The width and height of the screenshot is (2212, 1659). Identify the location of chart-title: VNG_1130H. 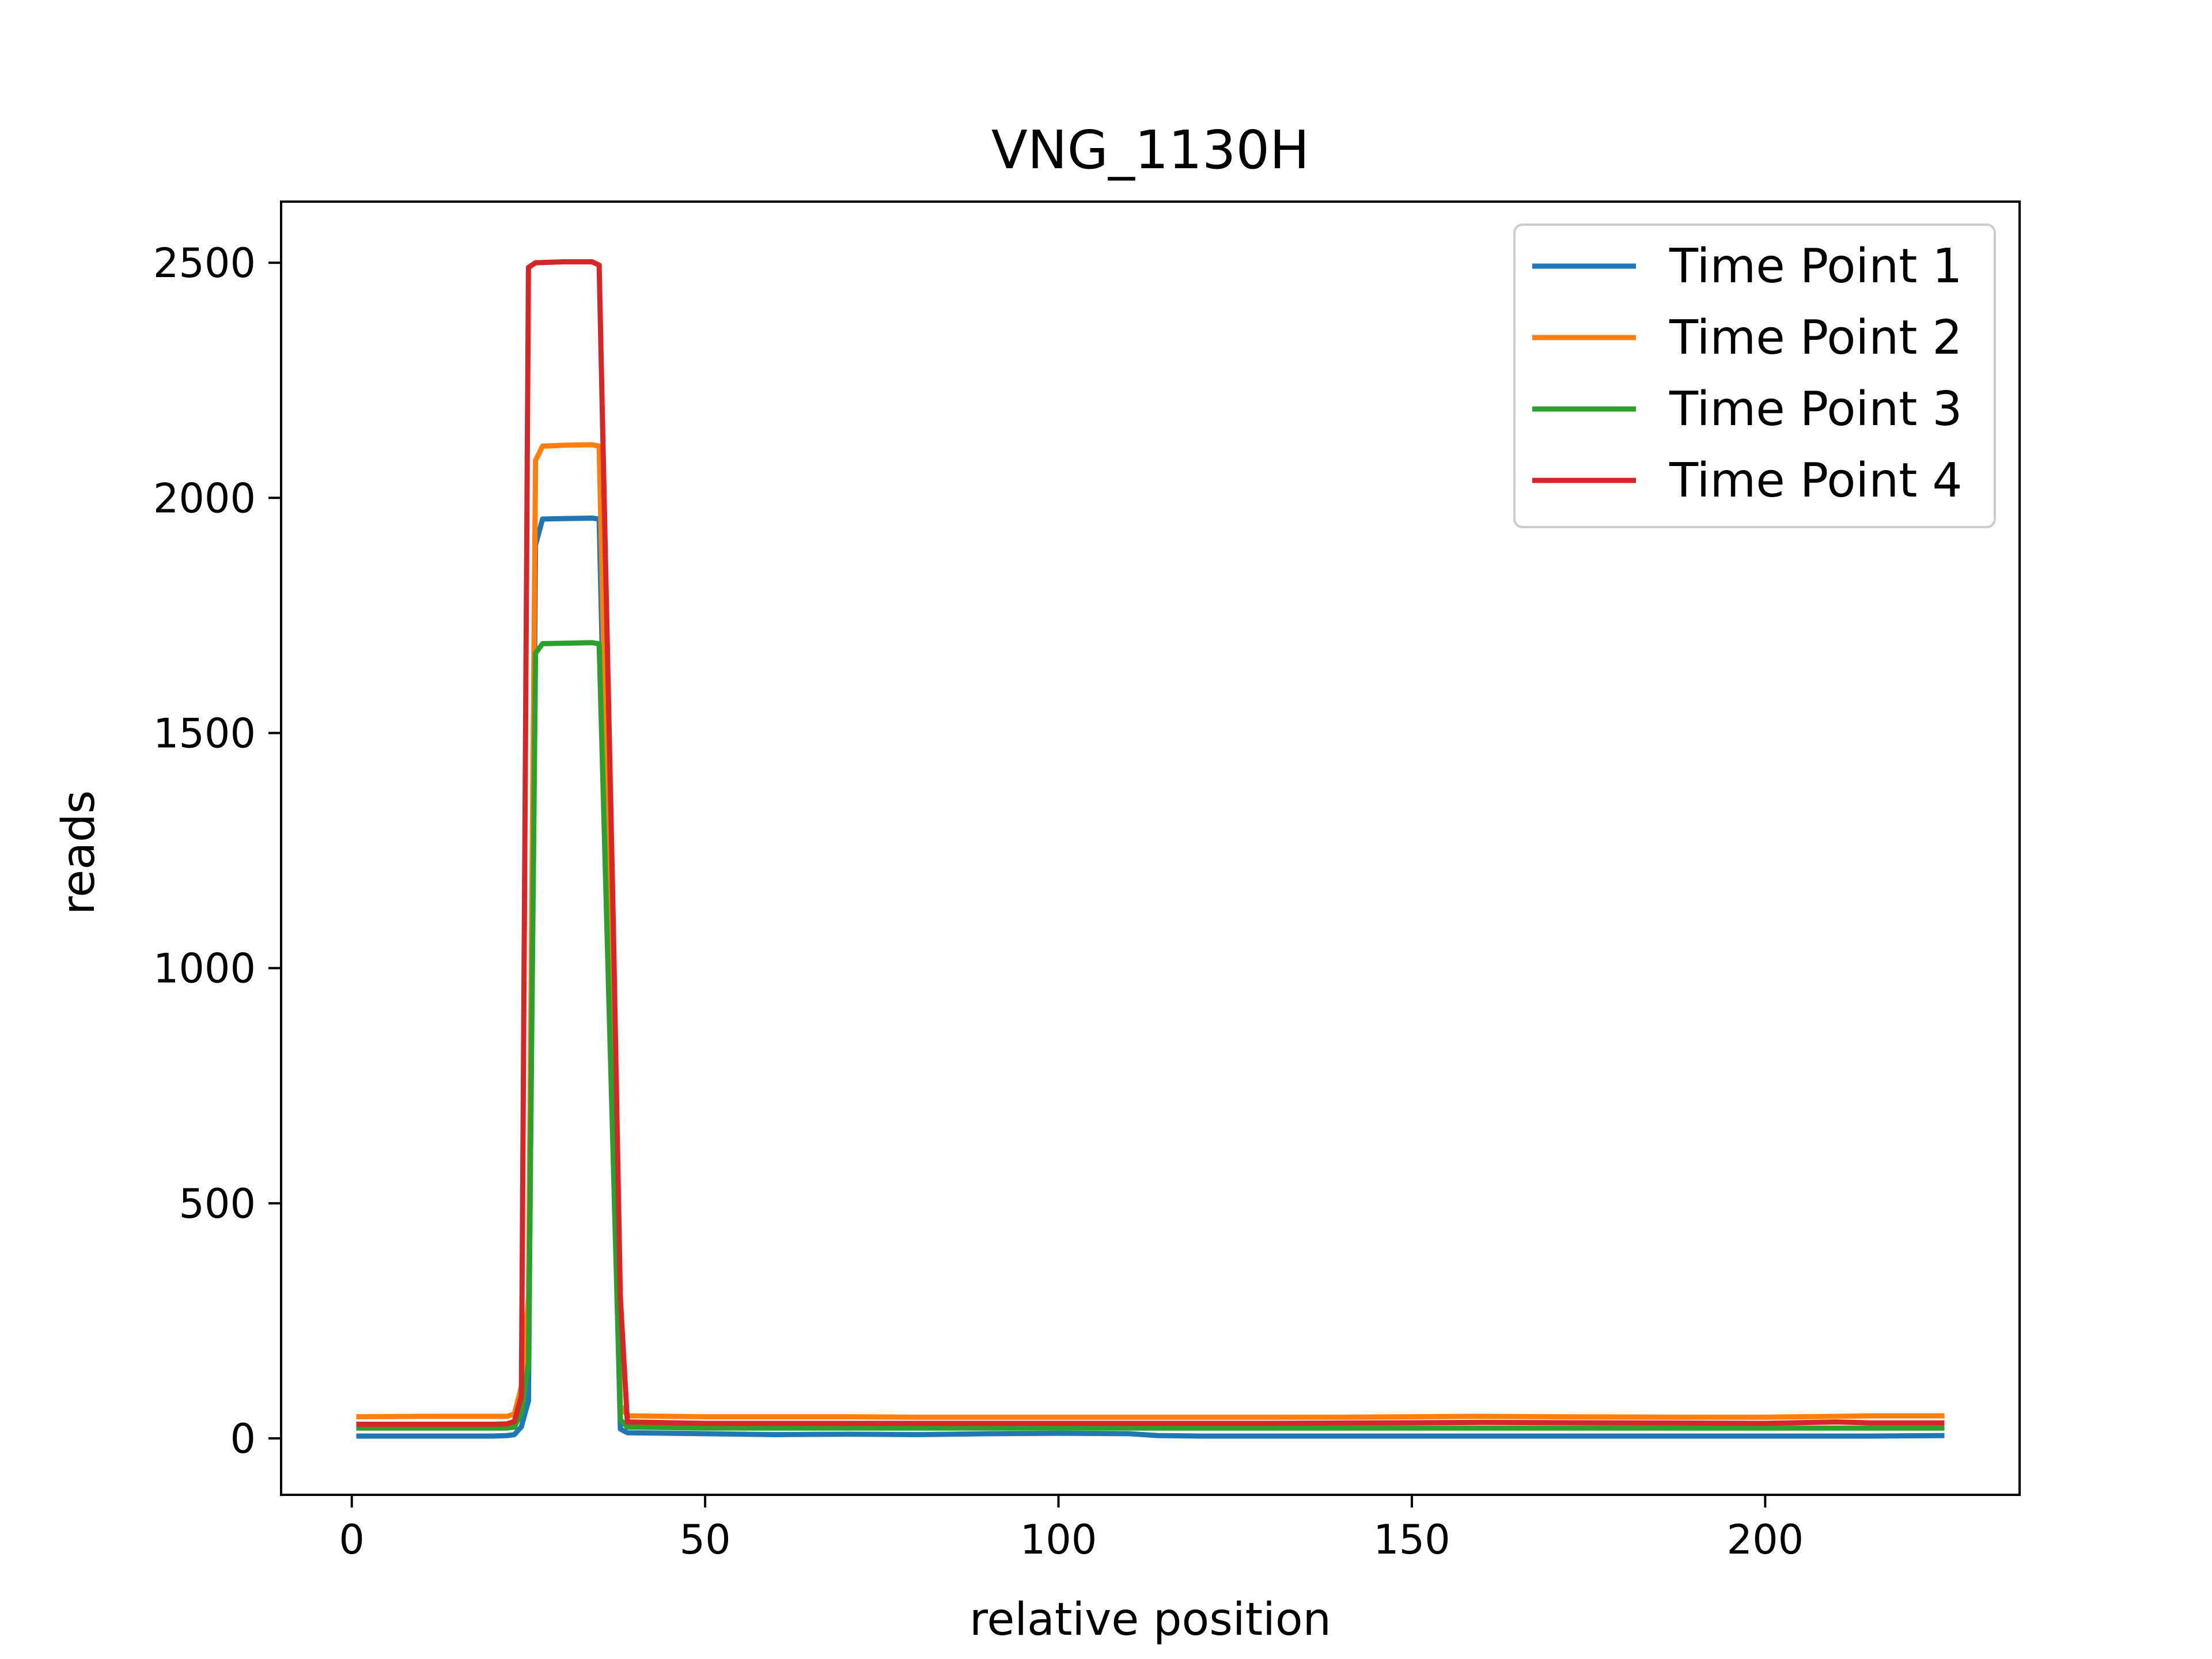
(1150, 150).